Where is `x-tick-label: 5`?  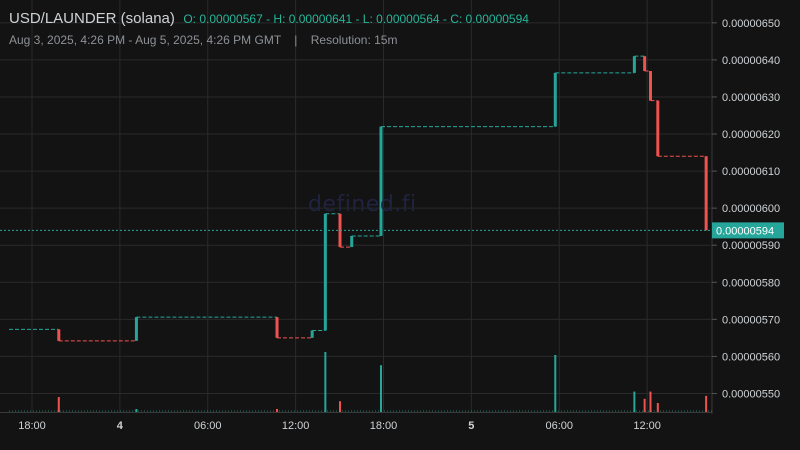 x-tick-label: 5 is located at coordinates (471, 426).